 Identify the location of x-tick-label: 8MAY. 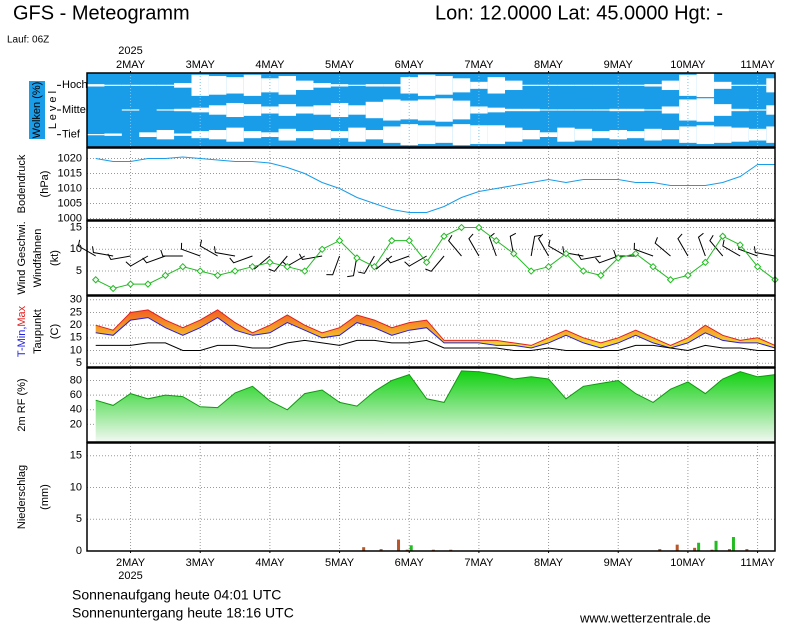
(549, 563).